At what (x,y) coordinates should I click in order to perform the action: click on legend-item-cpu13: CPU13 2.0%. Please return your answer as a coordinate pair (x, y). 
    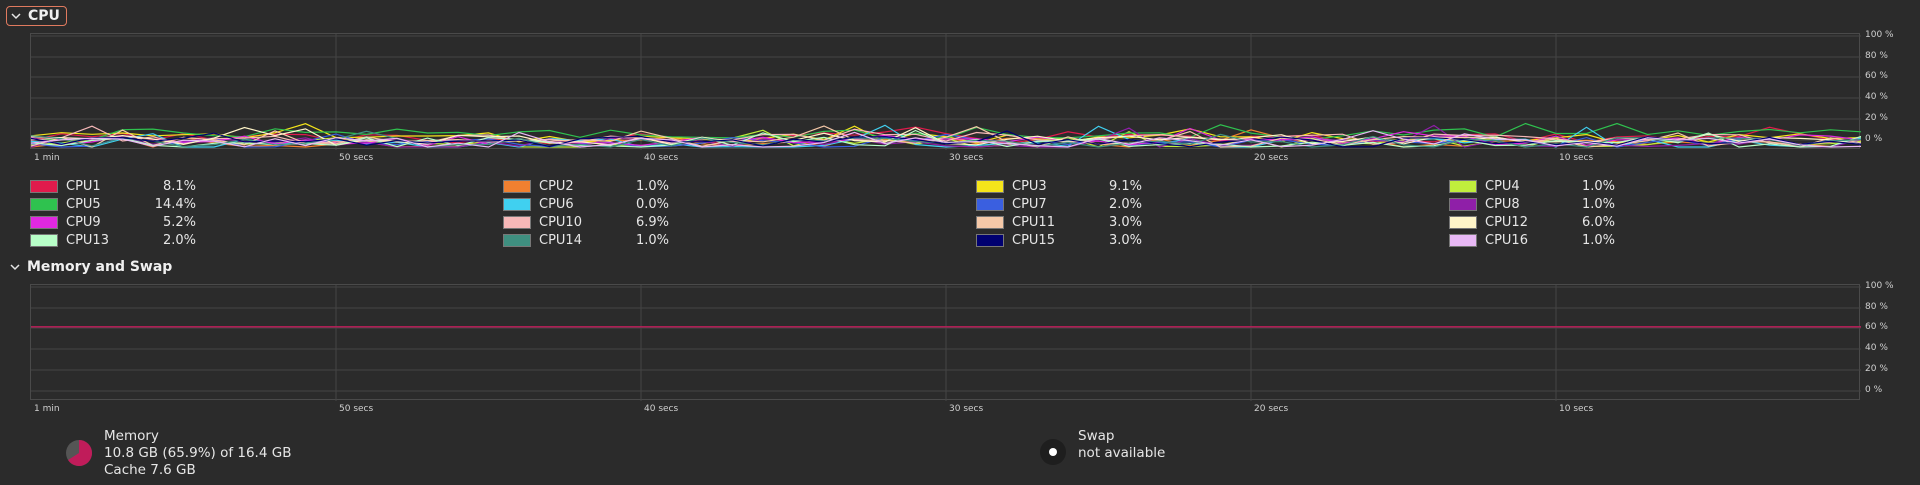
    Looking at the image, I should click on (266, 240).